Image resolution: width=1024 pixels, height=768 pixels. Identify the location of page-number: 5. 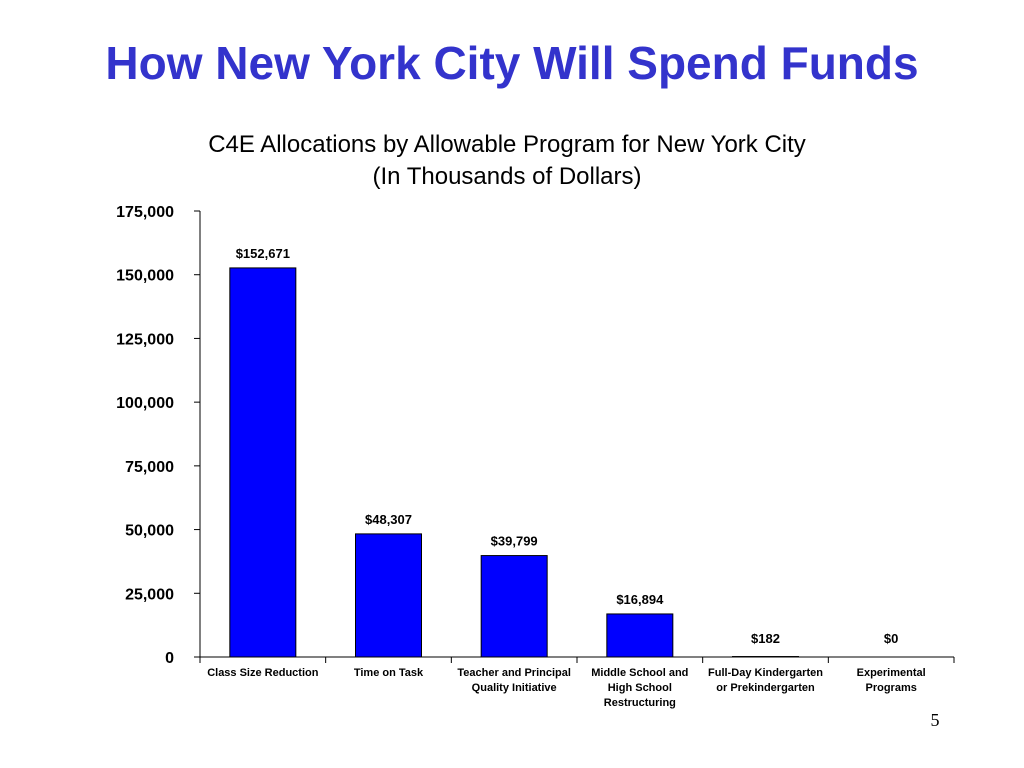
(935, 720).